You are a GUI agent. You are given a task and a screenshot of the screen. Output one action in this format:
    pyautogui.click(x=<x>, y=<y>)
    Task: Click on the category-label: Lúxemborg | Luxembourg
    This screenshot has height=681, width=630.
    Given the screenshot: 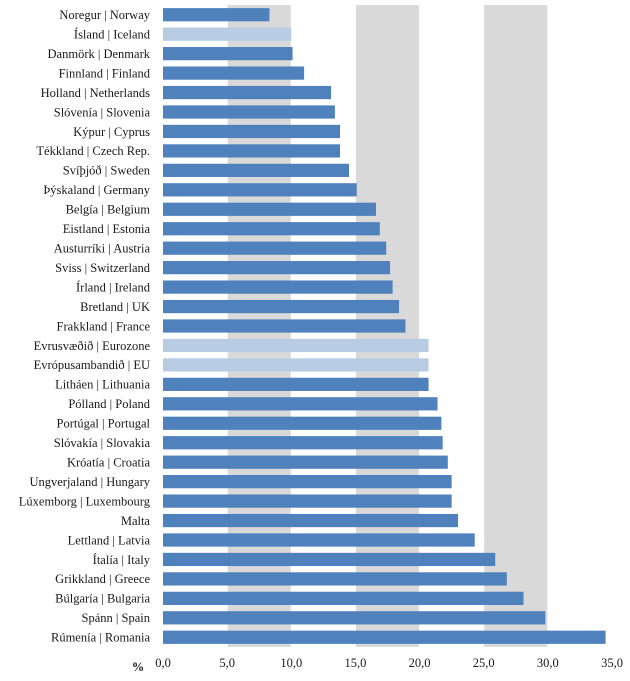 What is the action you would take?
    pyautogui.click(x=85, y=501)
    